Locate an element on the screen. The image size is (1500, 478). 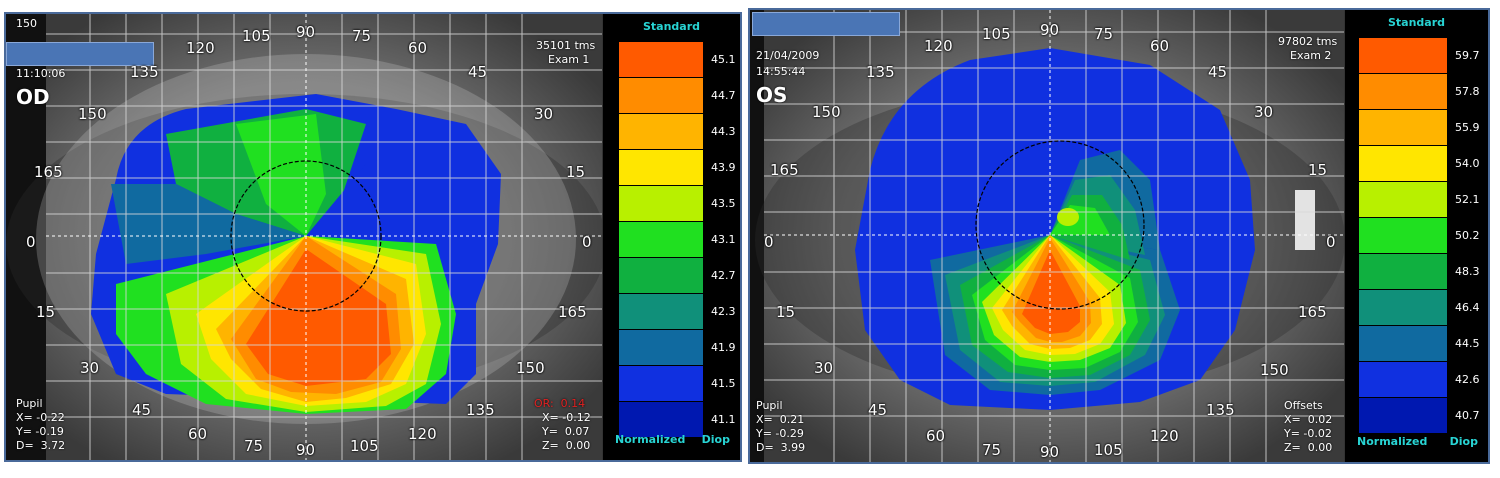
os-pupil-x: X= 0.21 is located at coordinates (780, 419).